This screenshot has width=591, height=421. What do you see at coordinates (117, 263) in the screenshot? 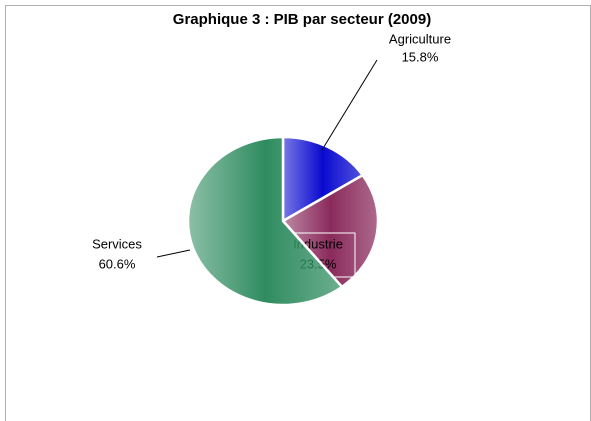
I see `slice-value-label: 60.6%` at bounding box center [117, 263].